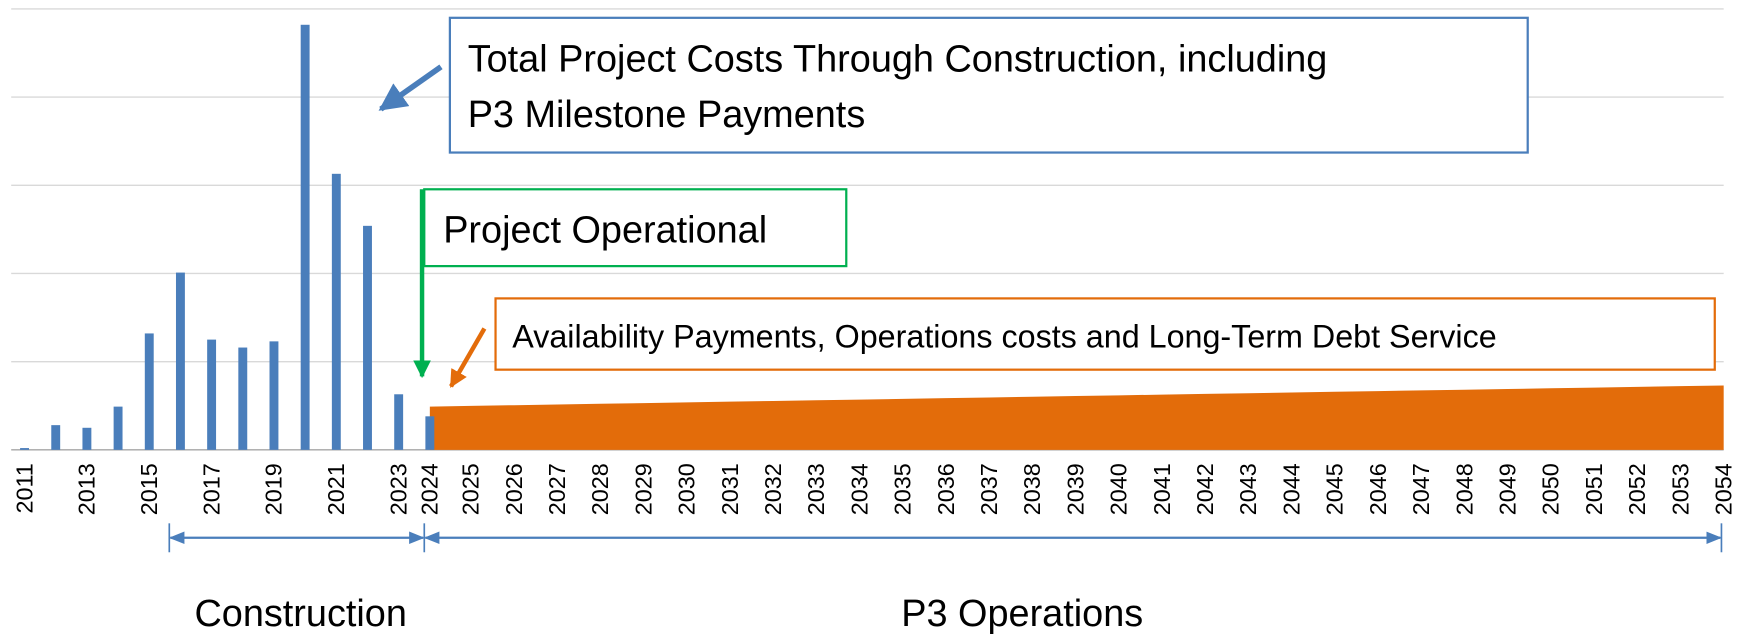  What do you see at coordinates (87, 489) in the screenshot?
I see `x-tick-label: 2013` at bounding box center [87, 489].